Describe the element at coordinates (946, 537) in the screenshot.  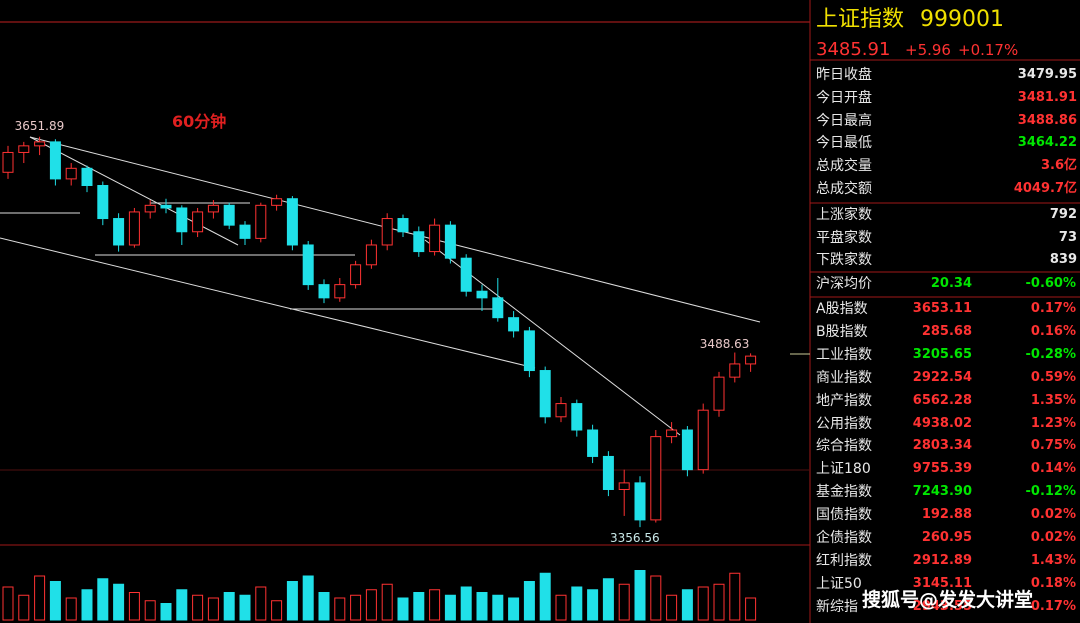
I see `row-value: 260.95` at that location.